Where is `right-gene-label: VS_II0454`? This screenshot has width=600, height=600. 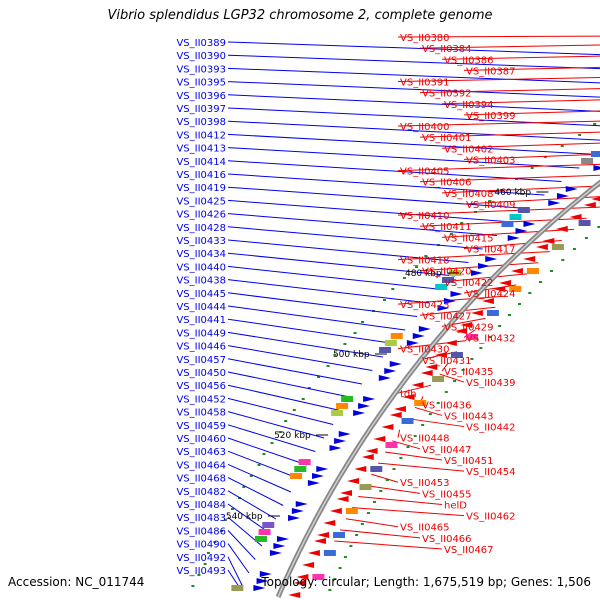 right-gene-label: VS_II0454 is located at coordinates (491, 472).